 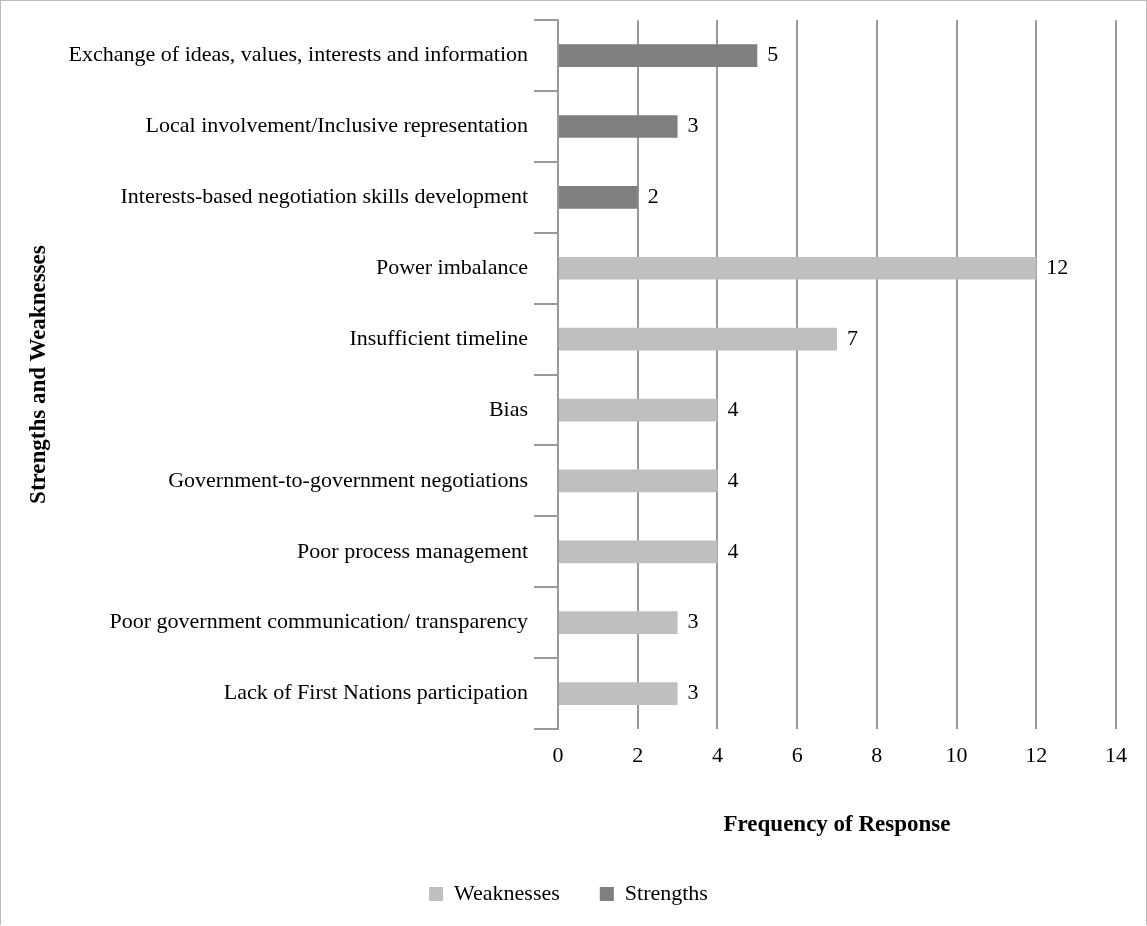 What do you see at coordinates (452, 267) in the screenshot?
I see `y-tick-label: Power imbalance` at bounding box center [452, 267].